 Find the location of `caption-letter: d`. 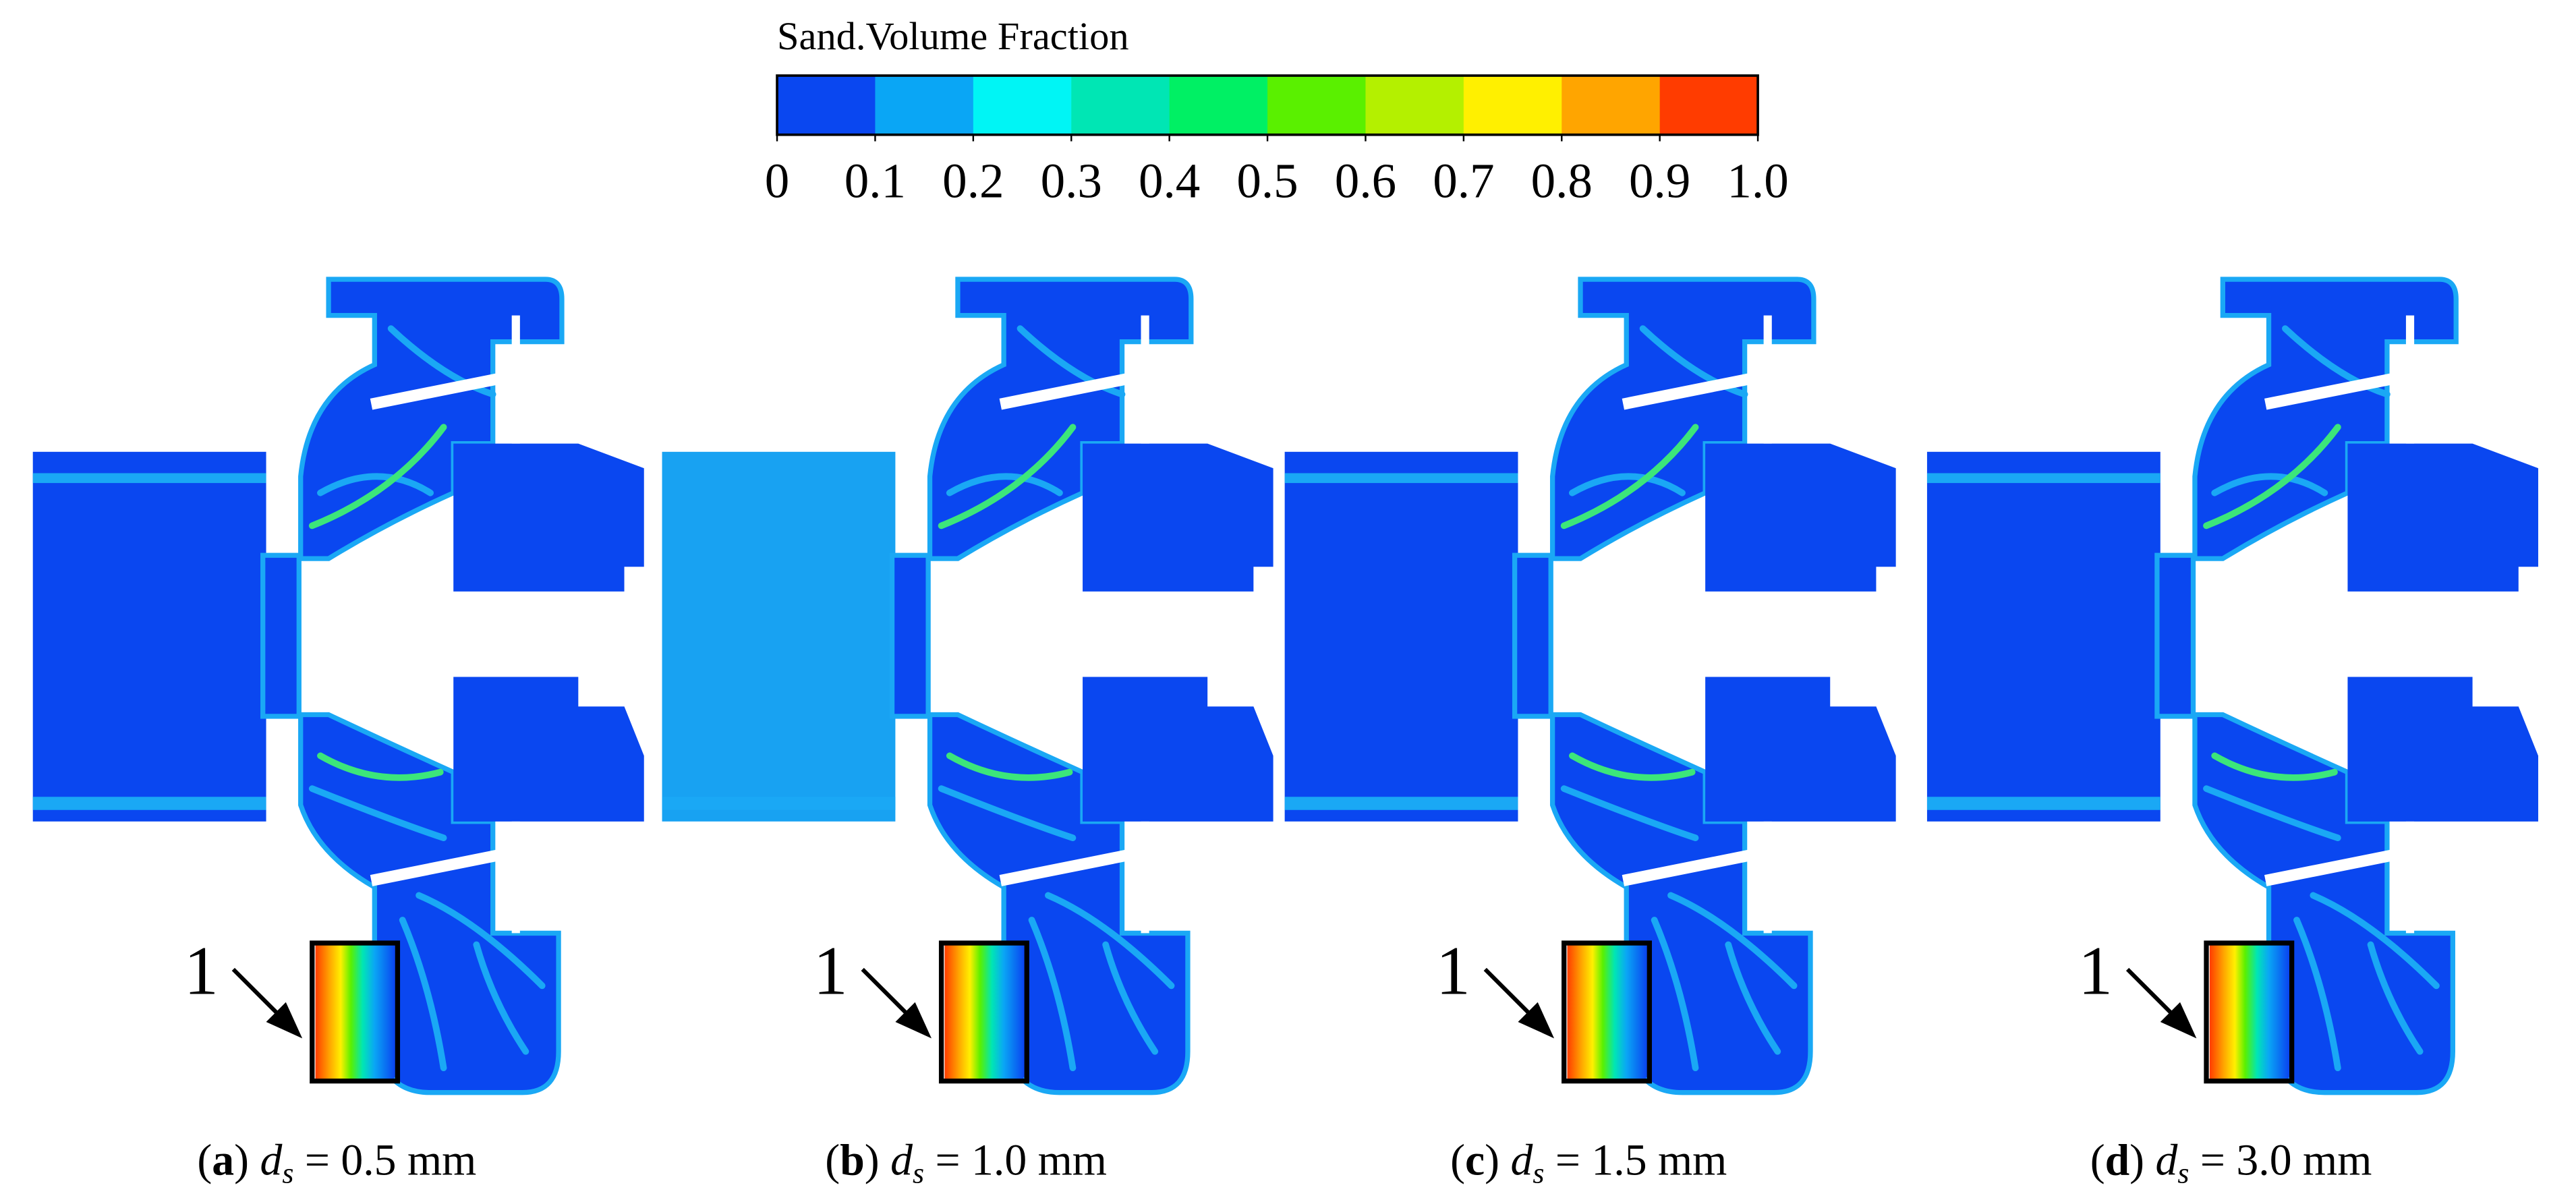

caption-letter: d is located at coordinates (2117, 1159).